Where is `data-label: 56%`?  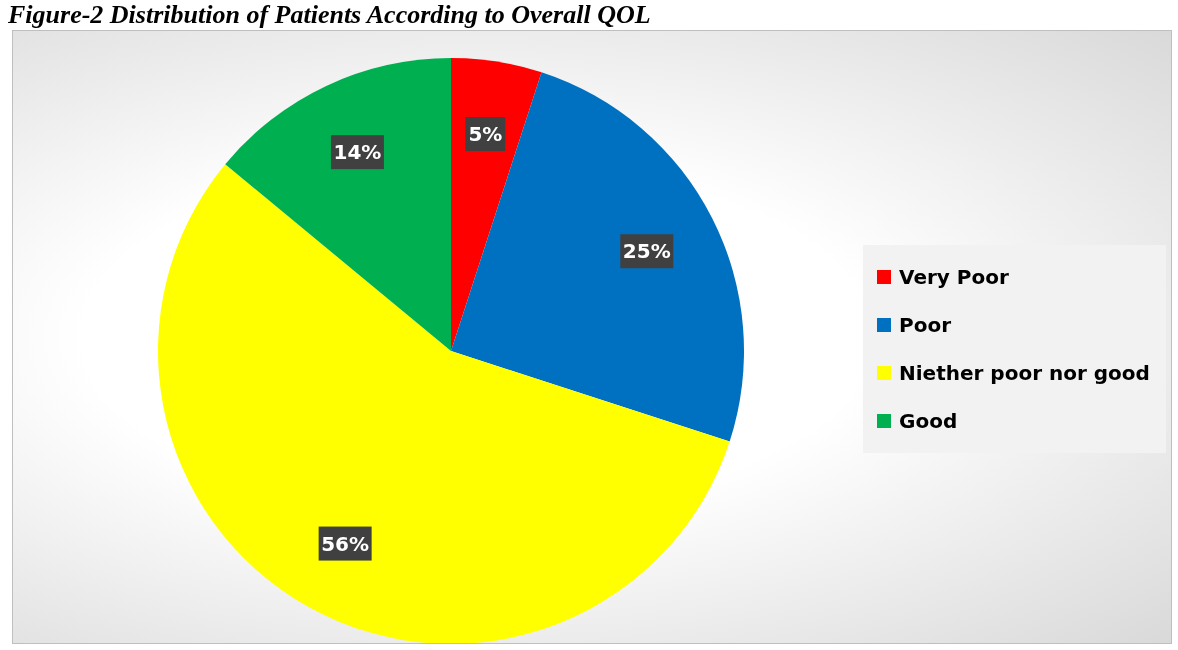 data-label: 56% is located at coordinates (345, 543).